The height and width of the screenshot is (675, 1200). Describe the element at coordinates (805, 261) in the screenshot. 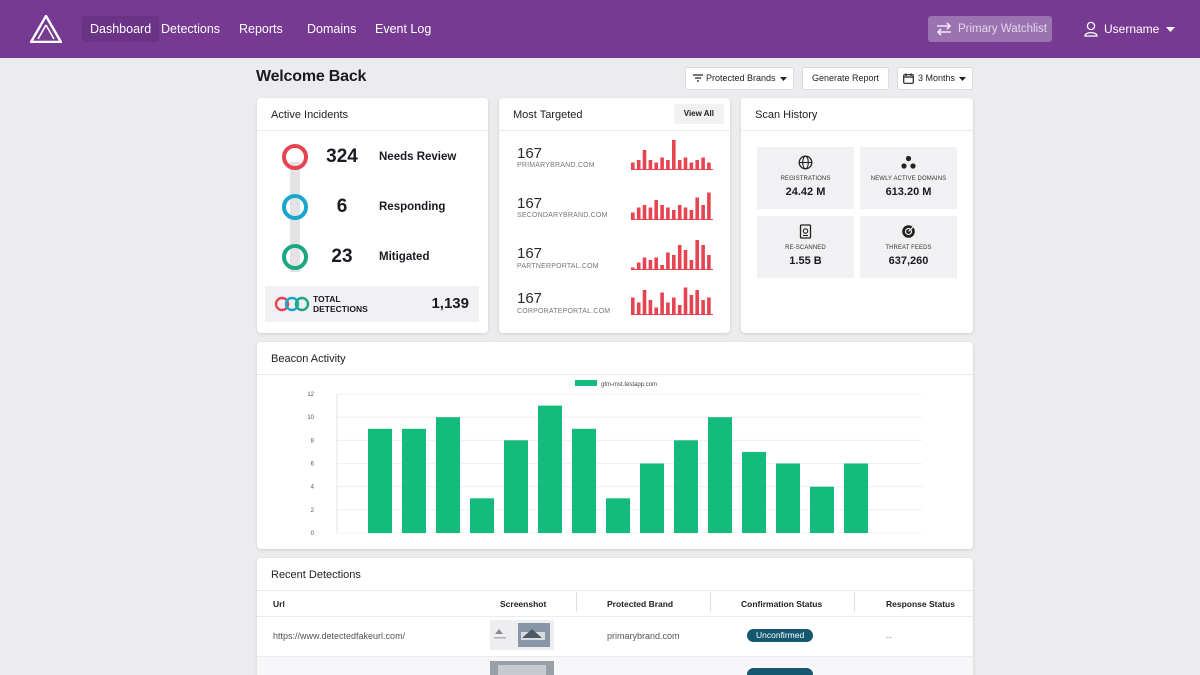

I see `stat-value: 1.55 B` at that location.